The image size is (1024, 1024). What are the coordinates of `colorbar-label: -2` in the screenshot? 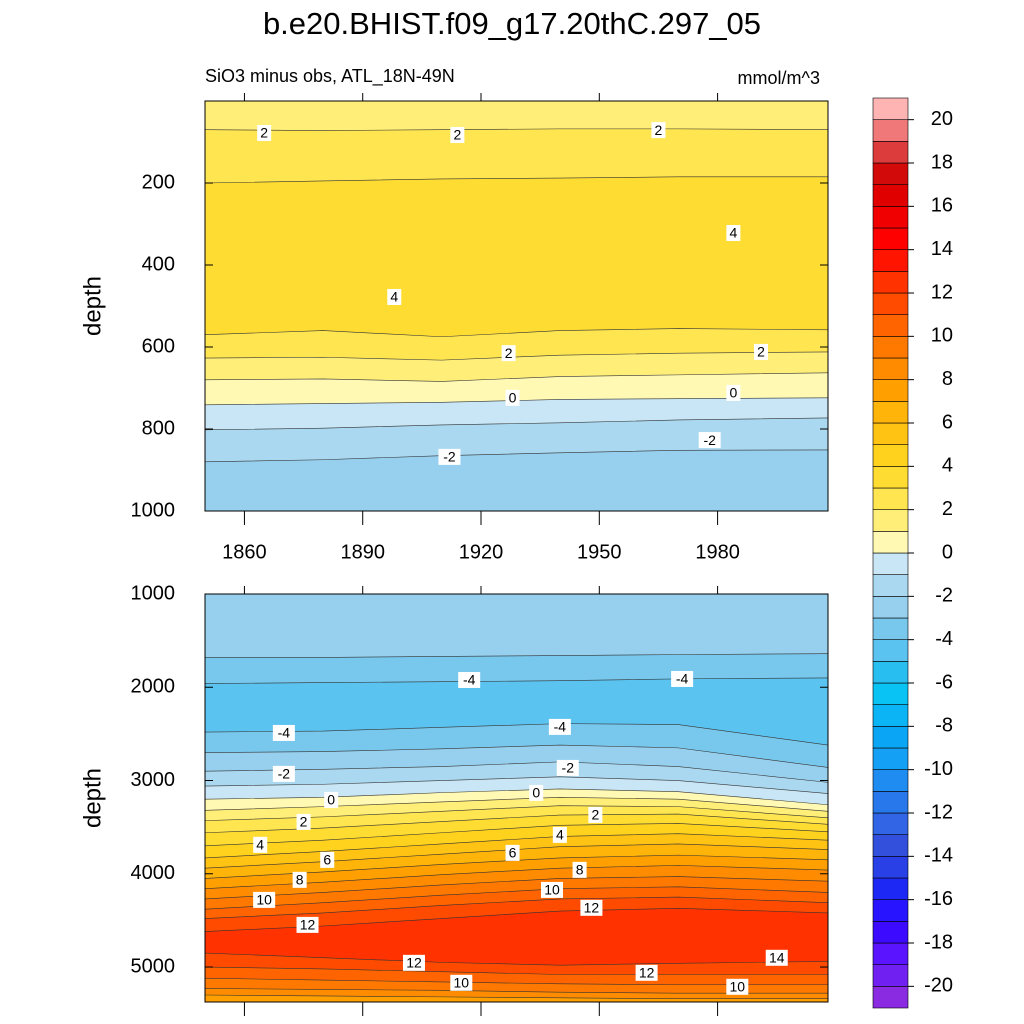 It's located at (944, 596).